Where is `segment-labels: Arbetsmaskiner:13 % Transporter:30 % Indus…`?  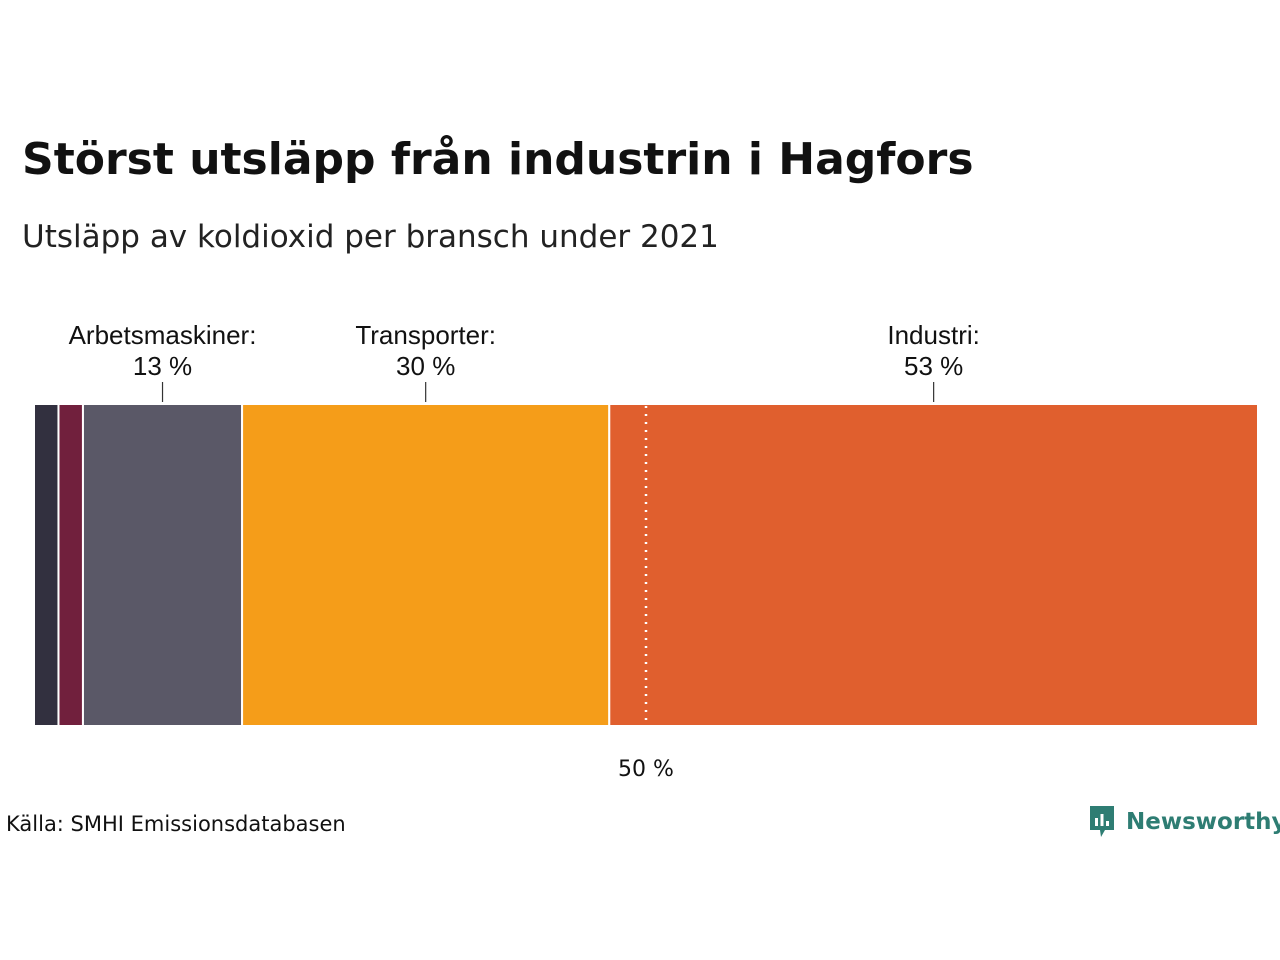
segment-labels: Arbetsmaskiner:13 % Transporter:30 % Indus… is located at coordinates (524, 361).